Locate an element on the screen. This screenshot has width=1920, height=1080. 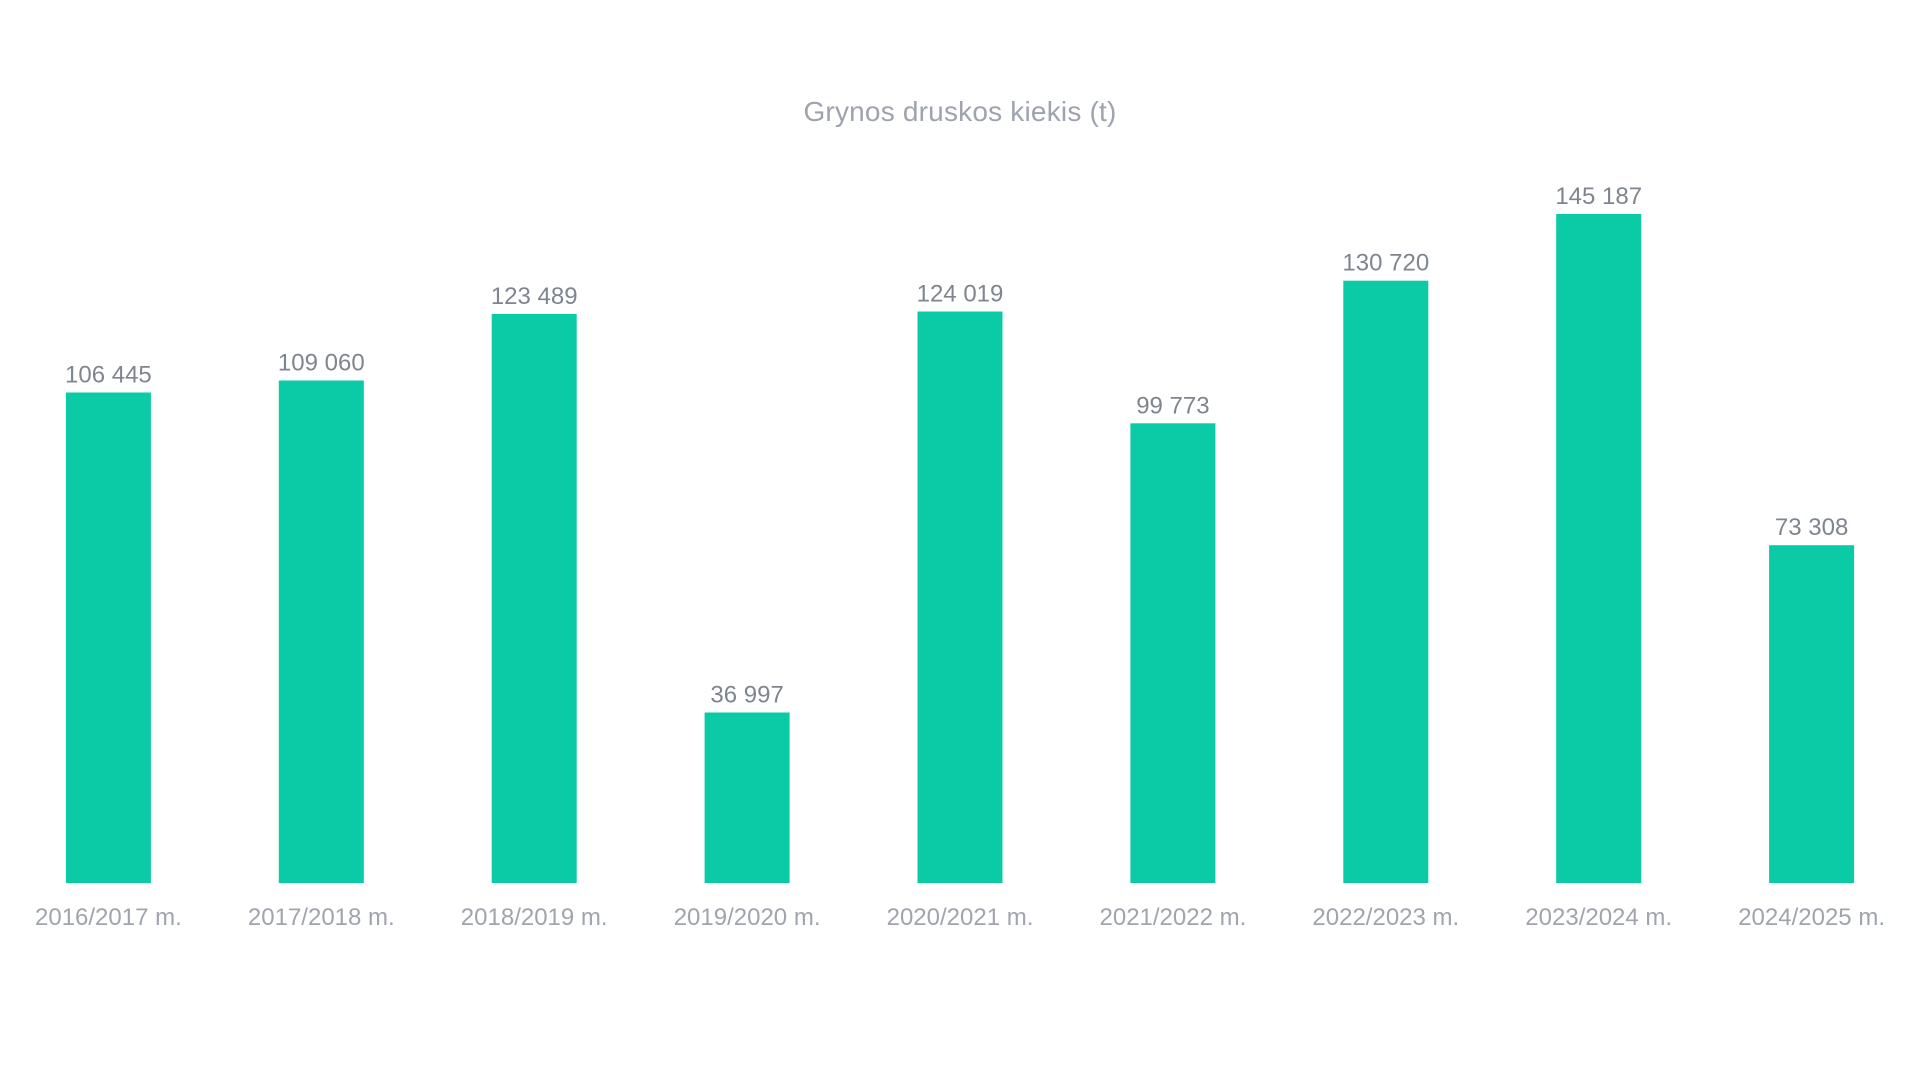
x-tick-label: 2024/2025 m. is located at coordinates (1811, 917).